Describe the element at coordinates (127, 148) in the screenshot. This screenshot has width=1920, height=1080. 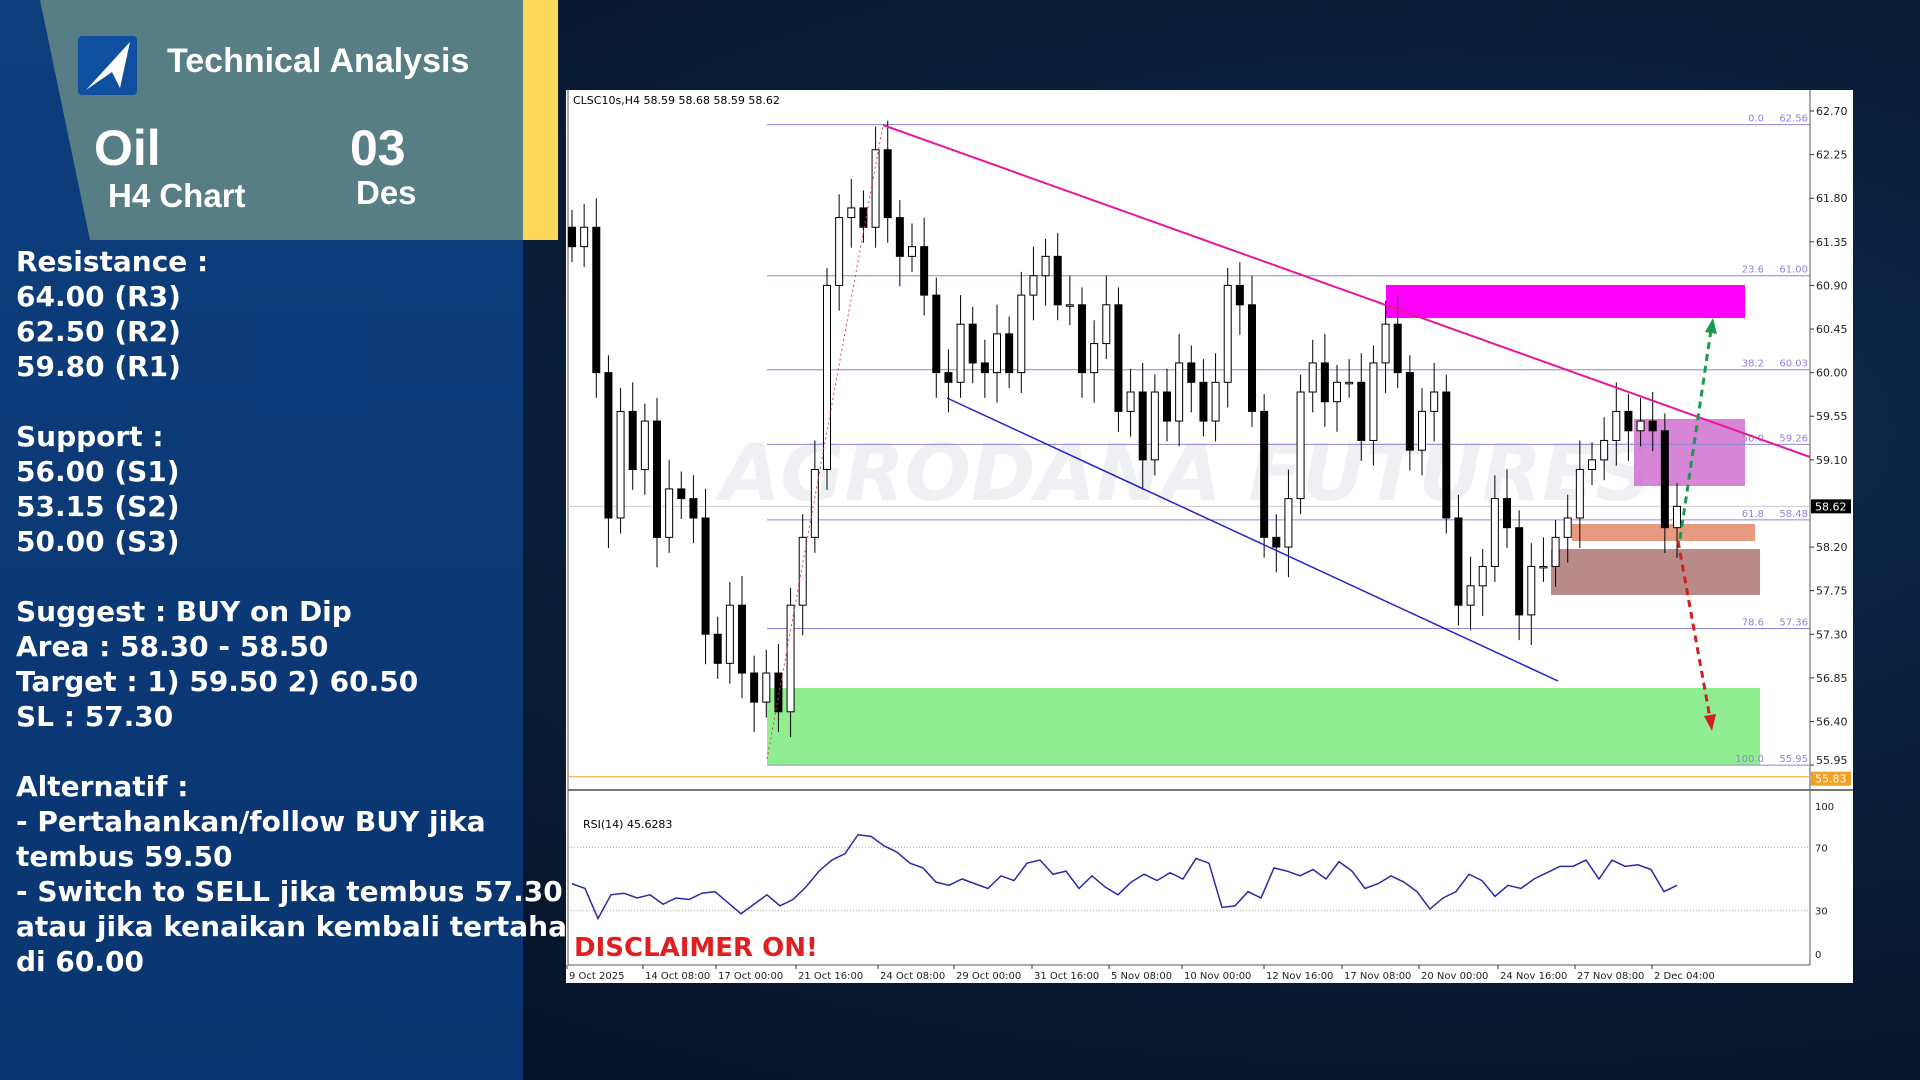
I see `instrument-label: Oil` at that location.